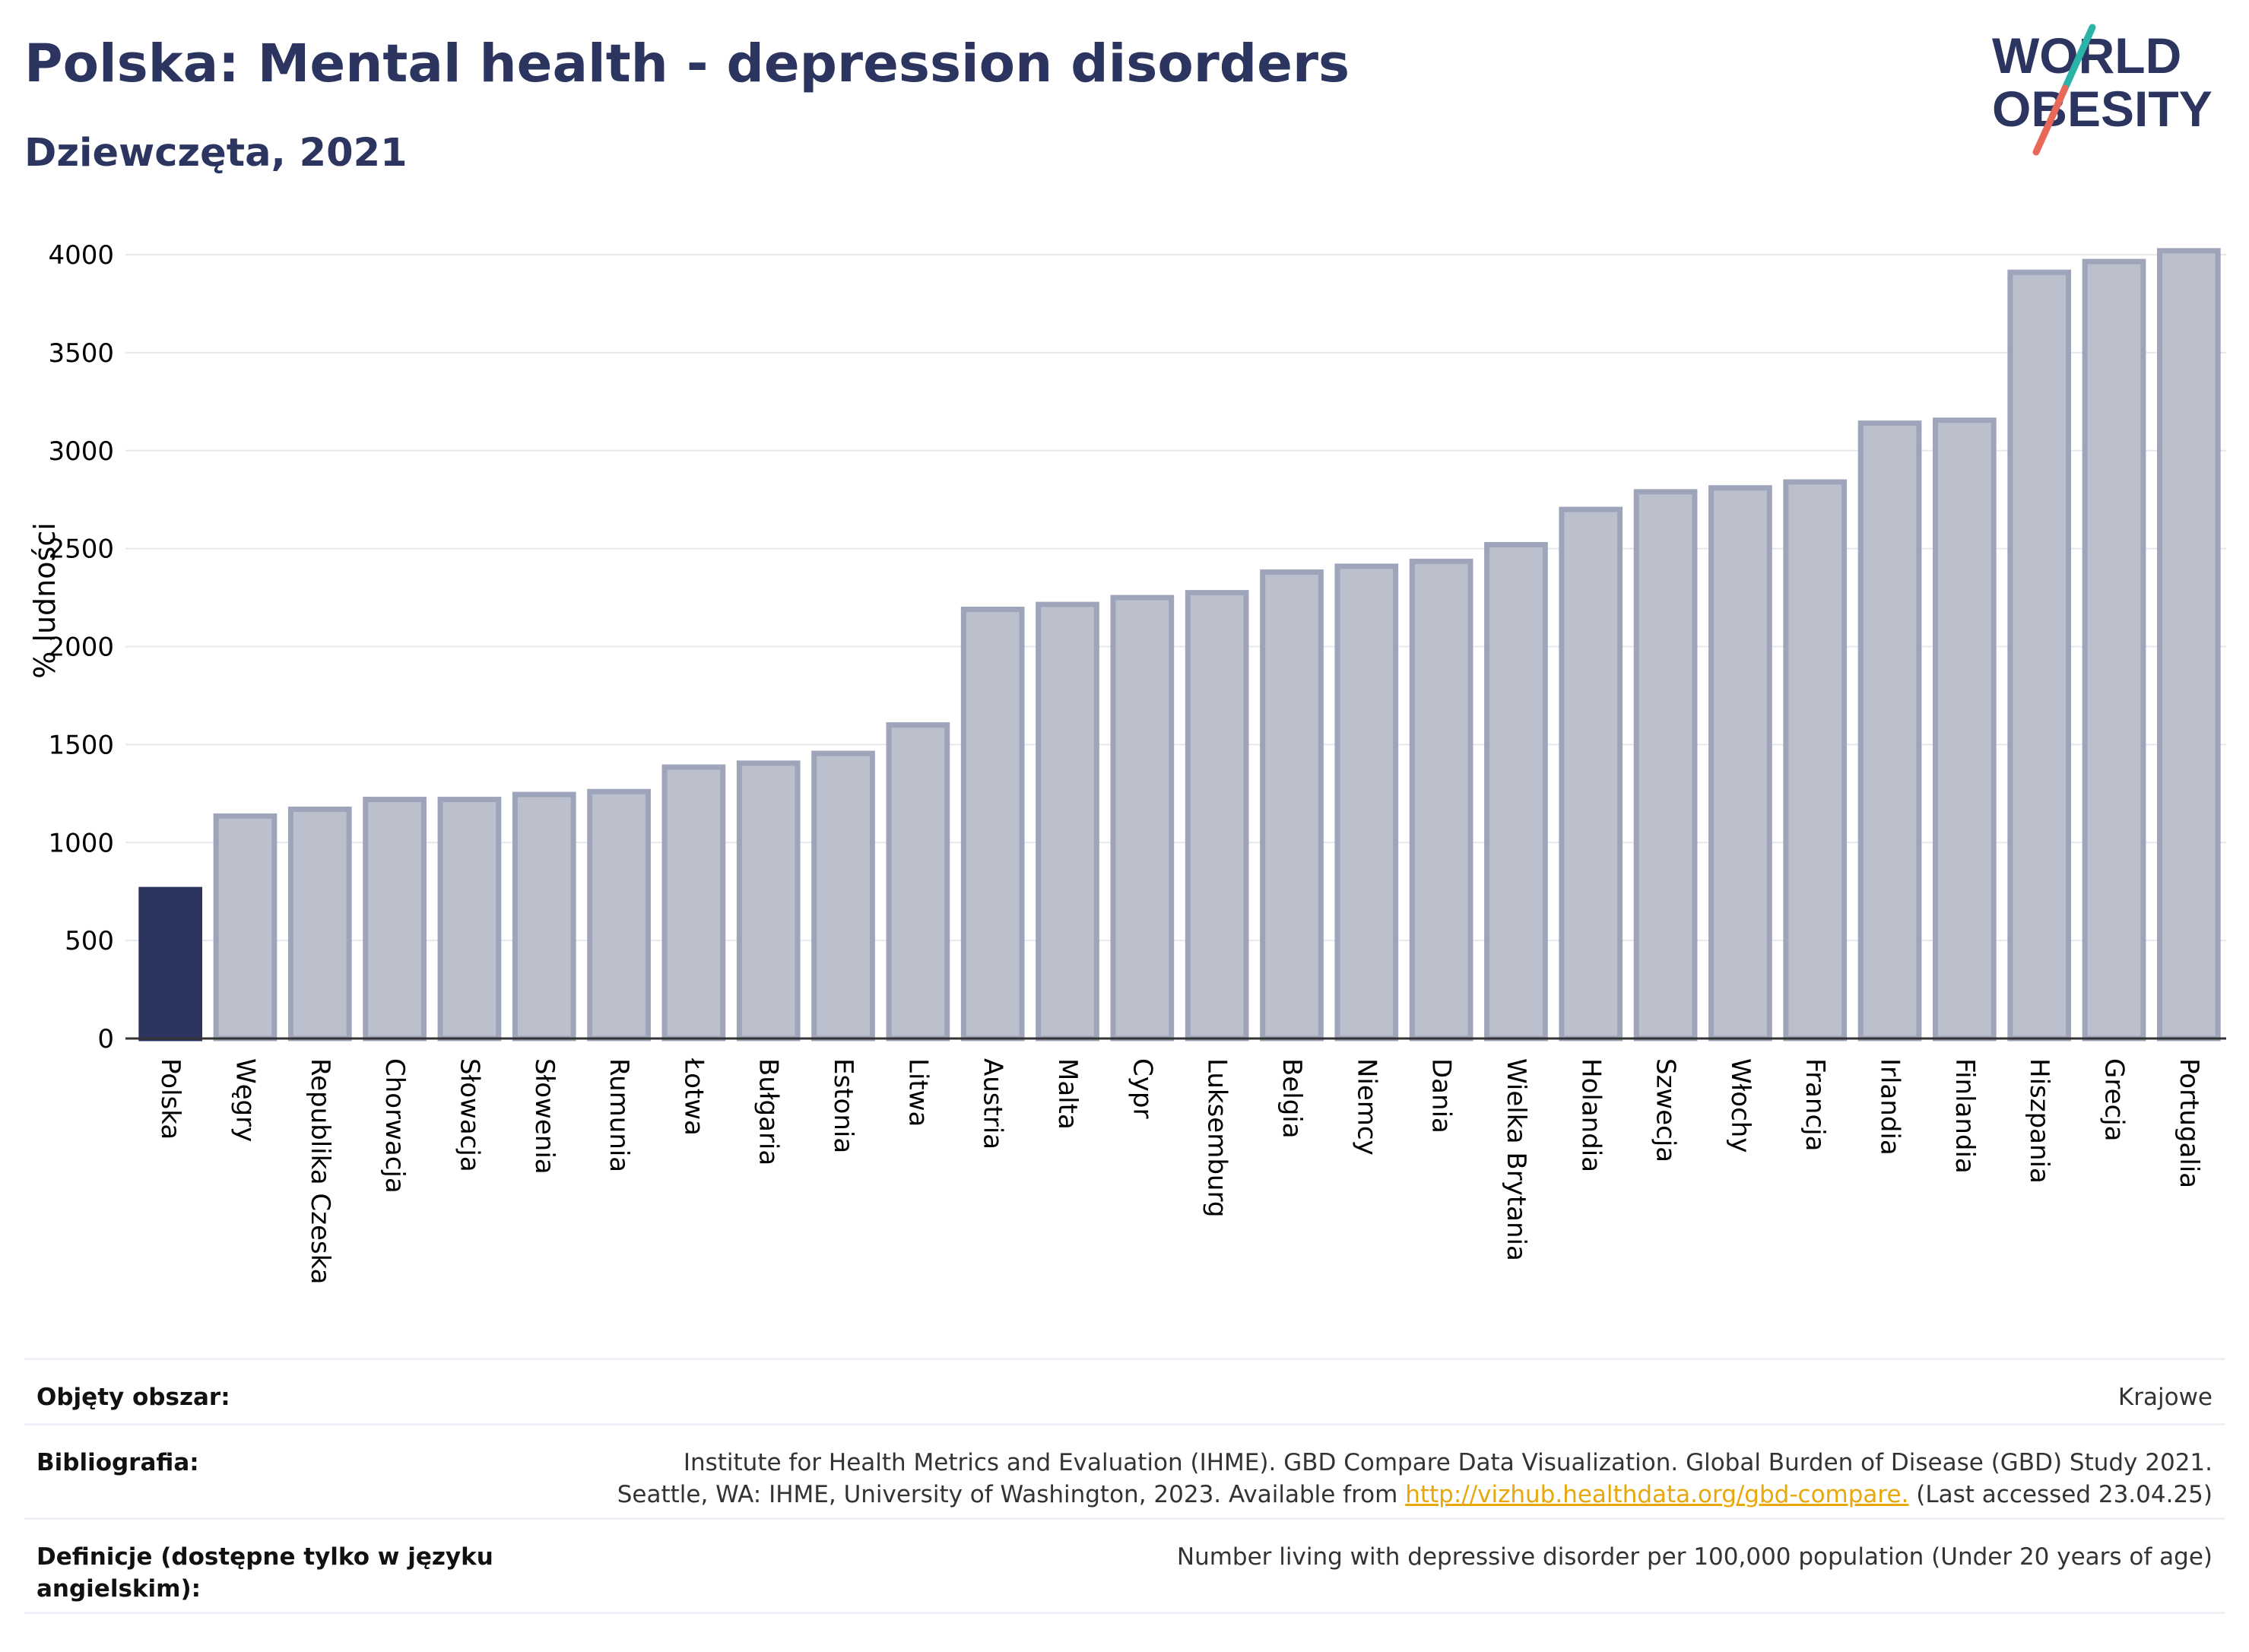 Image resolution: width=2249 pixels, height=1652 pixels. What do you see at coordinates (1142, 818) in the screenshot?
I see `bar-cypr` at bounding box center [1142, 818].